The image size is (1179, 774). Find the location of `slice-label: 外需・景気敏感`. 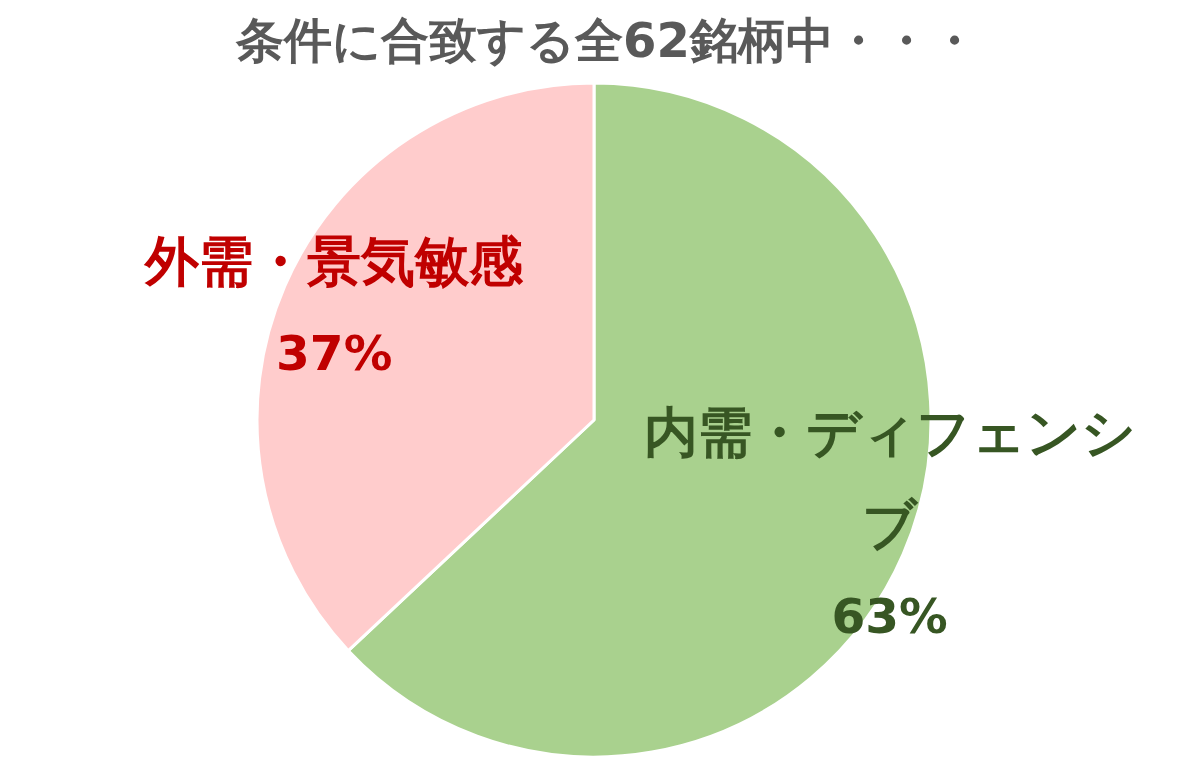

slice-label: 外需・景気敏感 is located at coordinates (334, 262).